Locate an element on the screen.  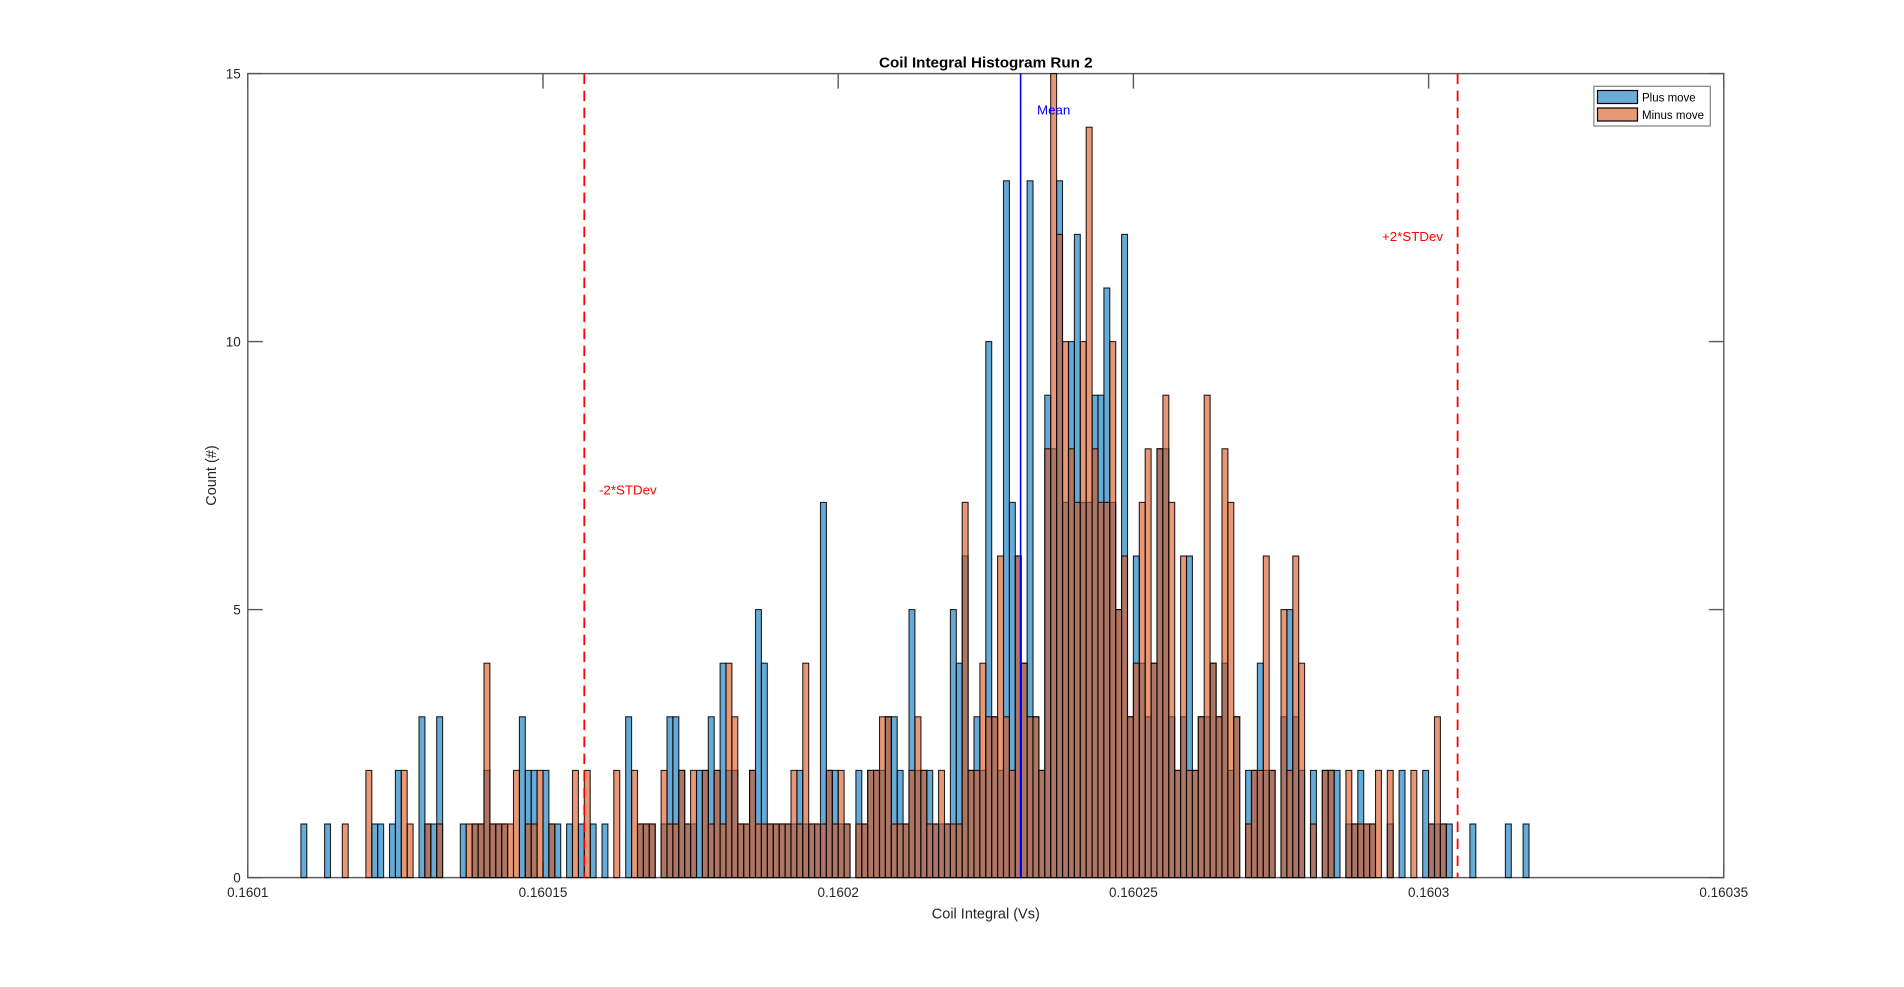
svg-text: 10 is located at coordinates (233, 342).